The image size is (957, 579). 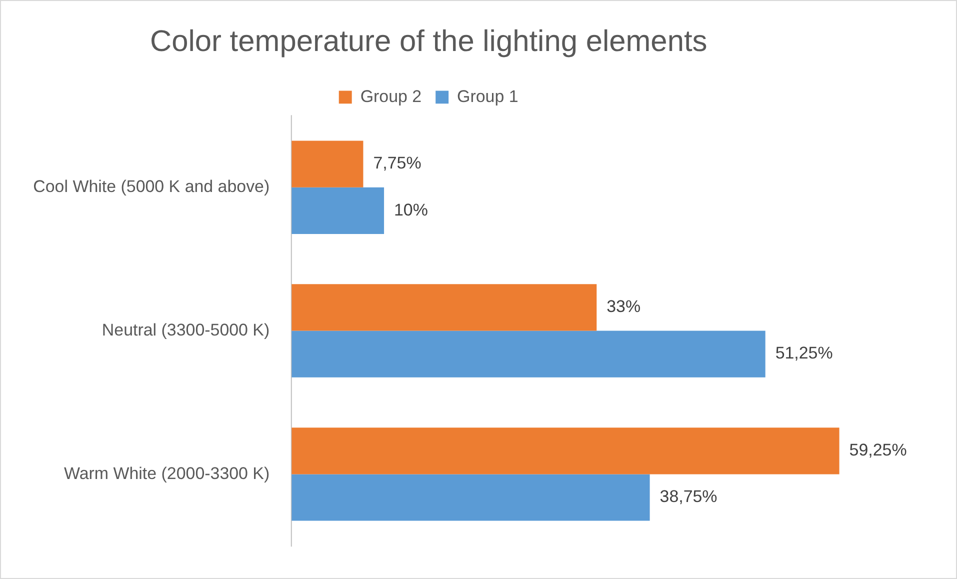 I want to click on y-tick-label: Cool White (5000 K and above), so click(x=151, y=186).